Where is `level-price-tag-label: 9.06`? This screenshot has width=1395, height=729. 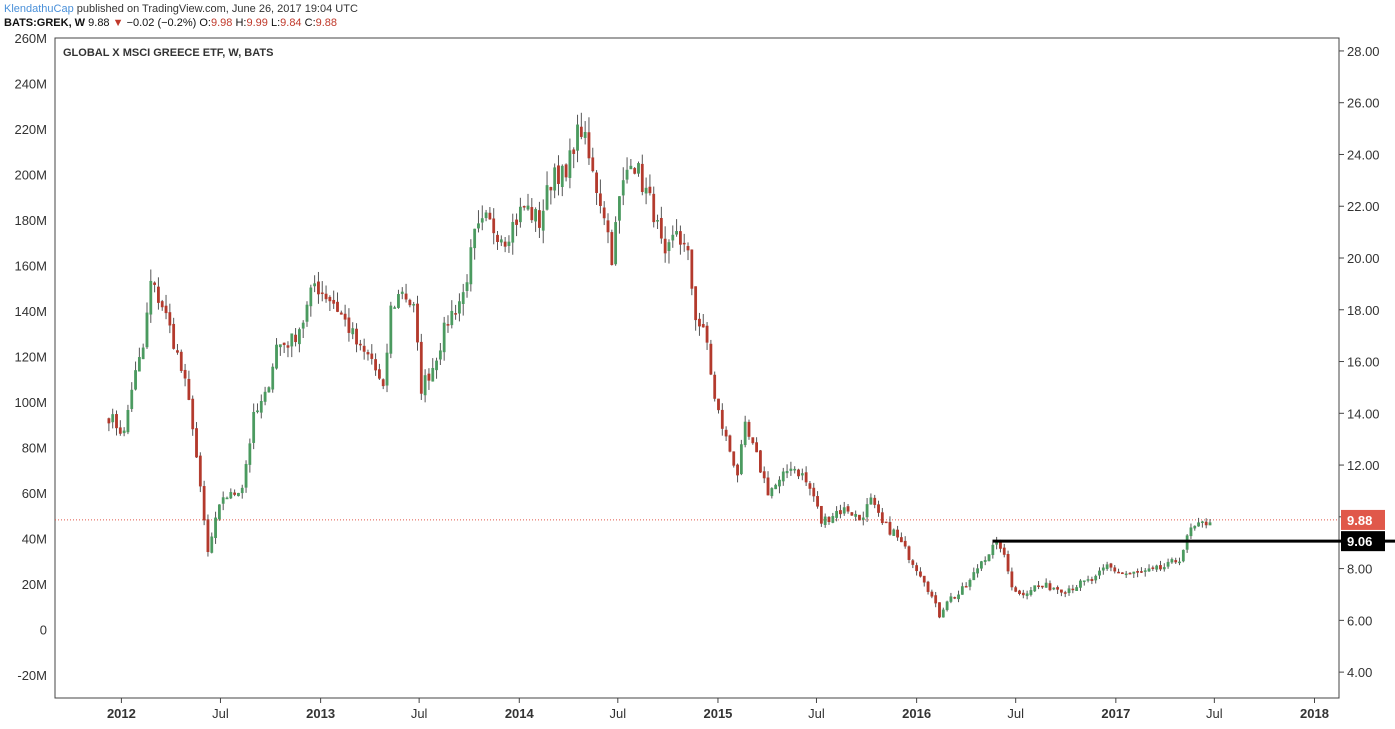
level-price-tag-label: 9.06 is located at coordinates (1359, 541).